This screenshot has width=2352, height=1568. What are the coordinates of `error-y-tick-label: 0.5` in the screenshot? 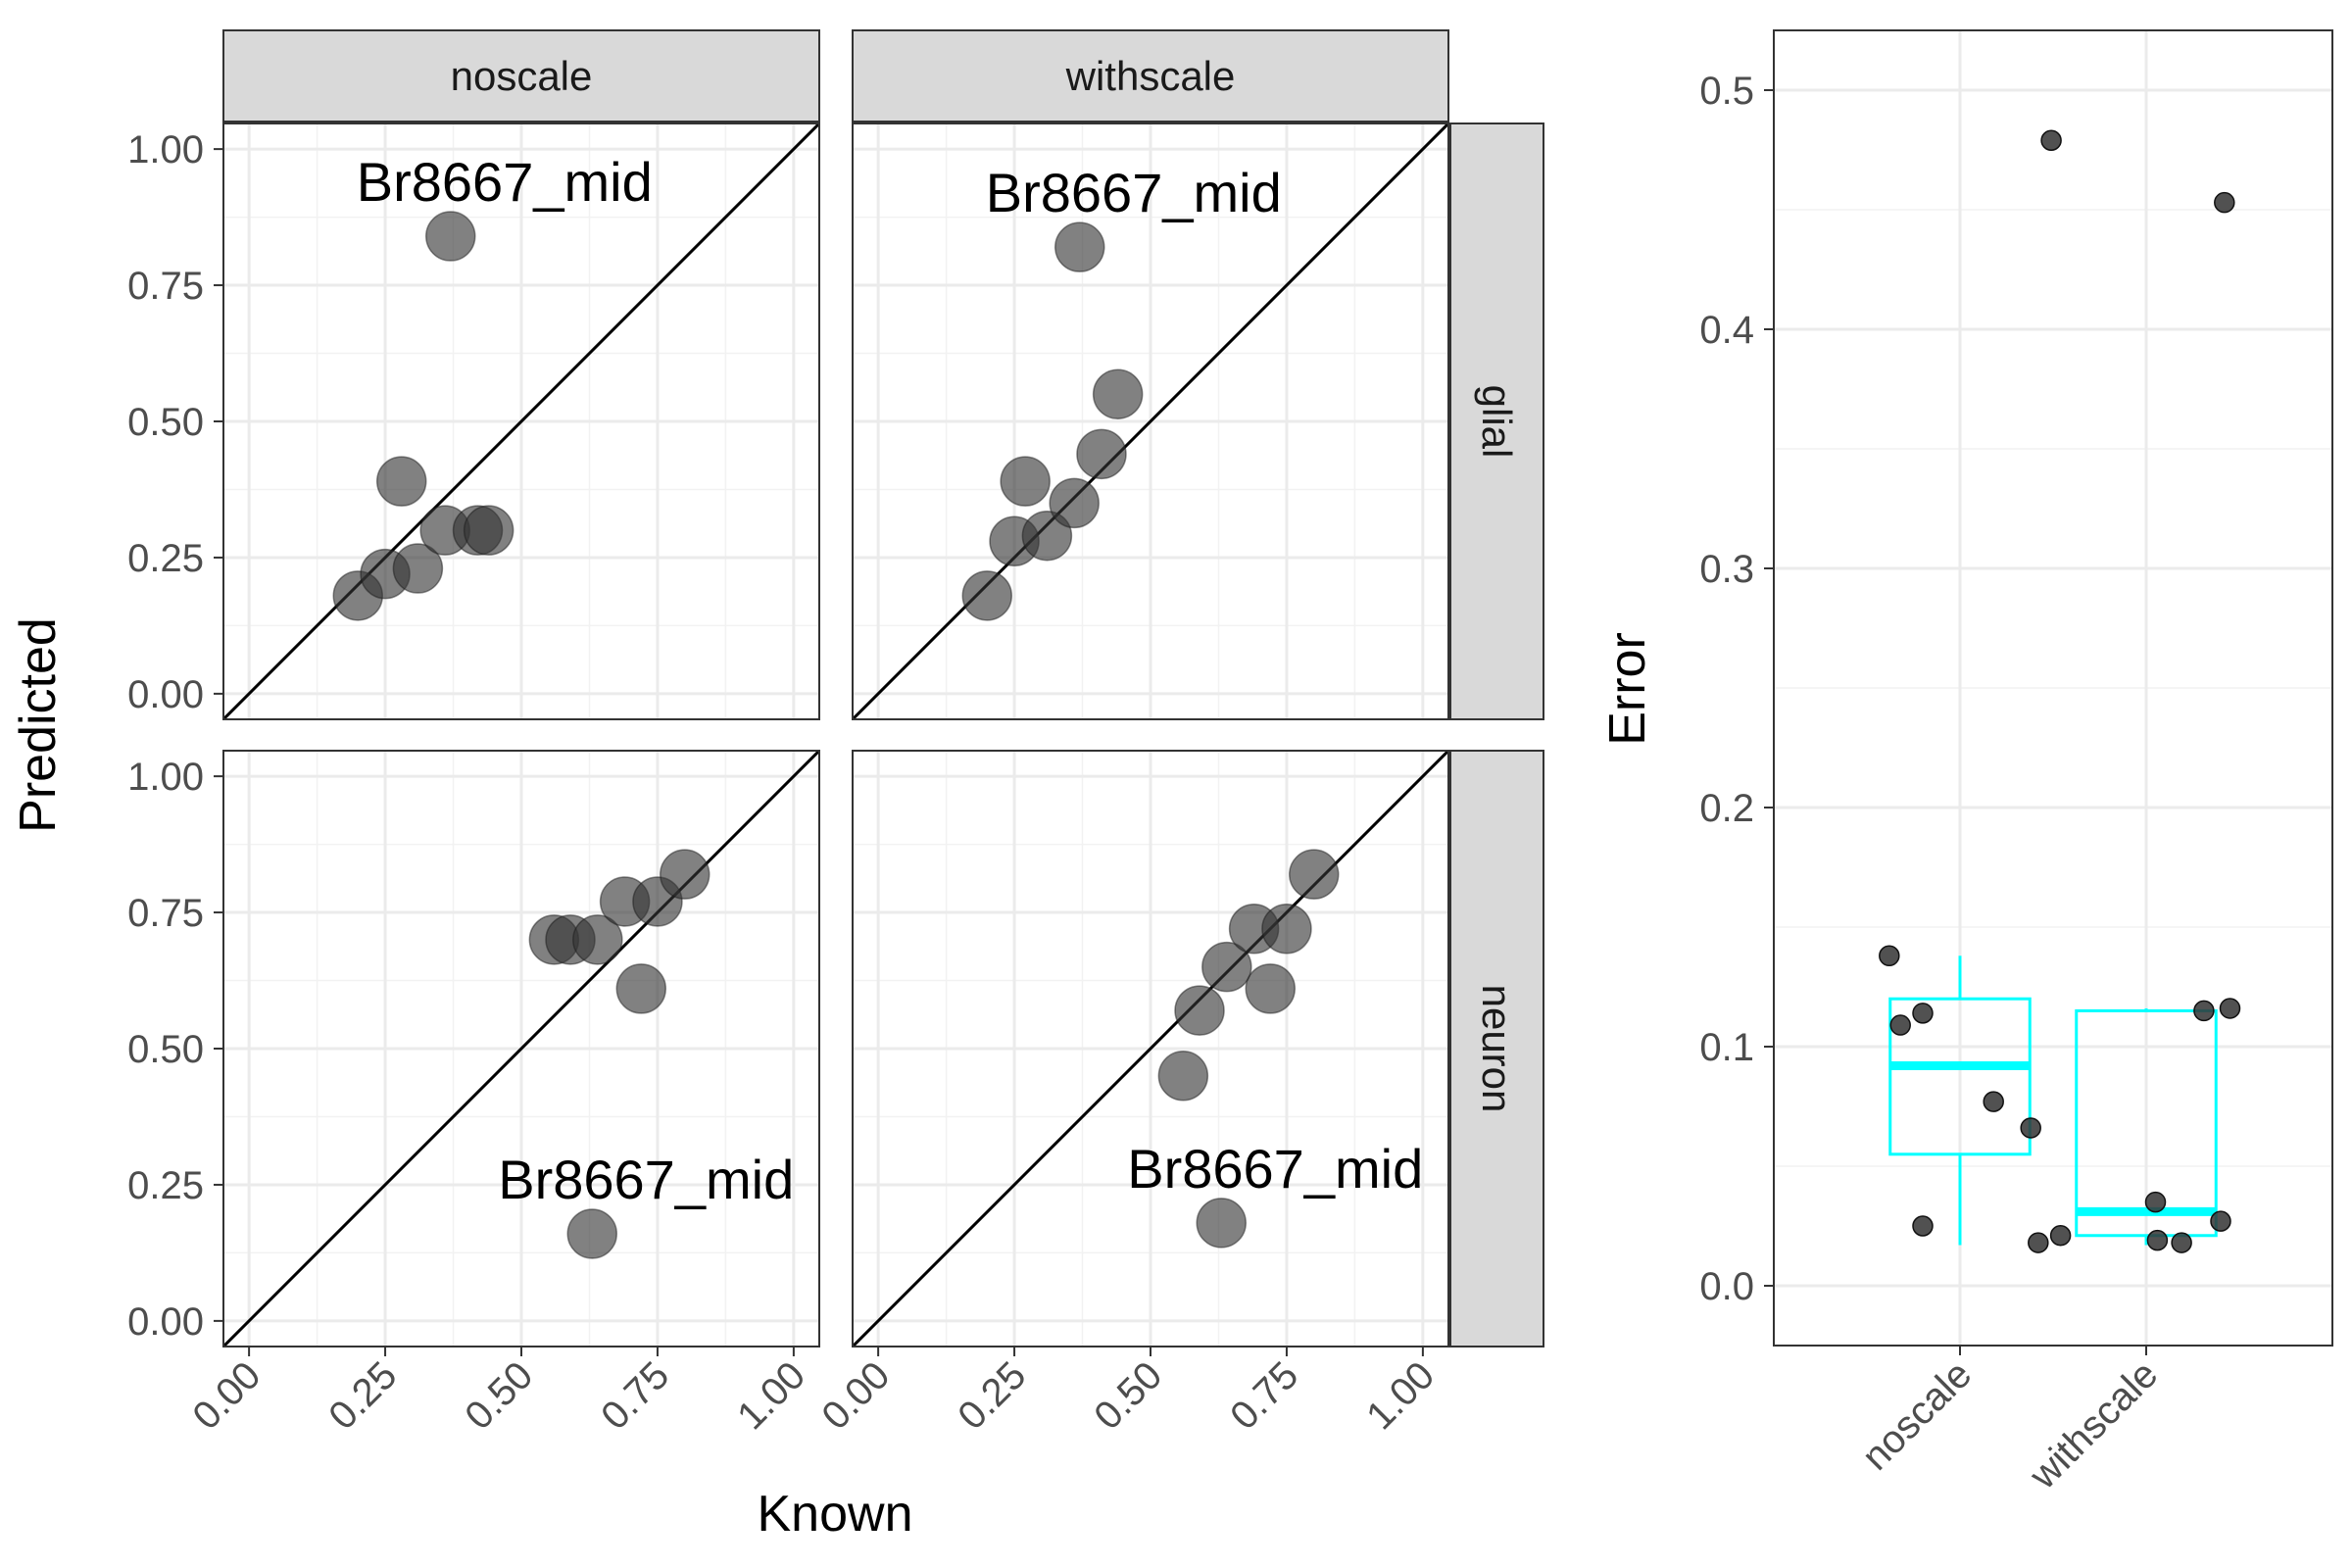 It's located at (1726, 91).